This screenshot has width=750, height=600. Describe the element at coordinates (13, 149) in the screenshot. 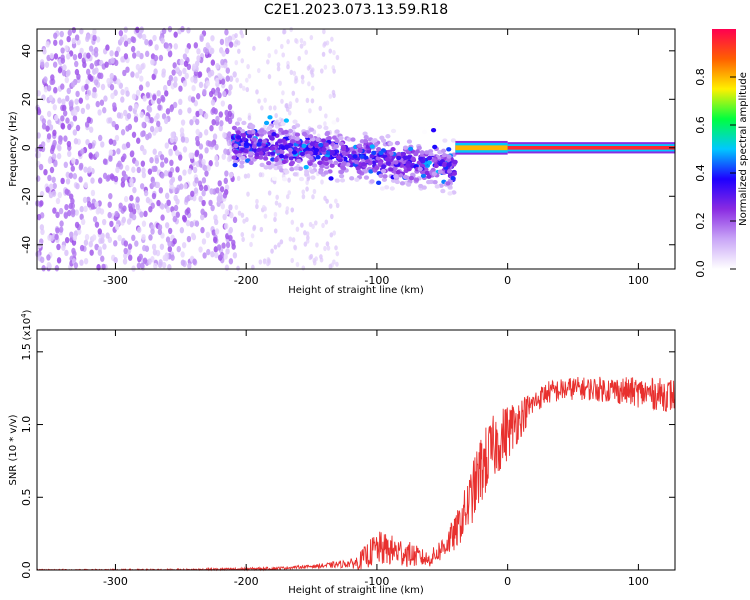

I see `spectrogram-y-label: Frequency (Hz)` at that location.